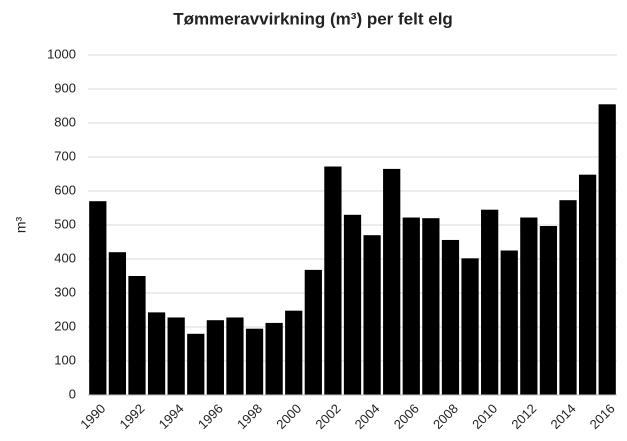 This screenshot has height=441, width=627. Describe the element at coordinates (65, 121) in the screenshot. I see `y-tick-label: 800` at that location.